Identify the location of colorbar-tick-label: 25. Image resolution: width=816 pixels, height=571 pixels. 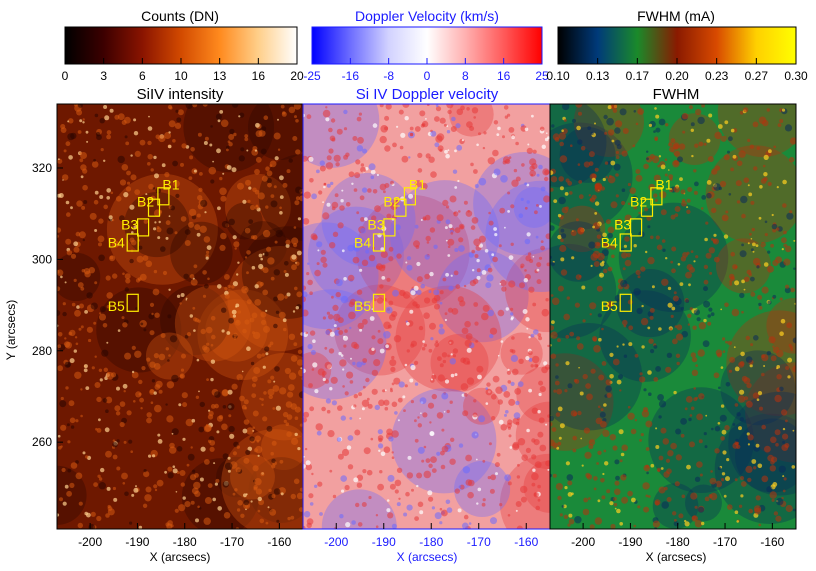
(542, 76).